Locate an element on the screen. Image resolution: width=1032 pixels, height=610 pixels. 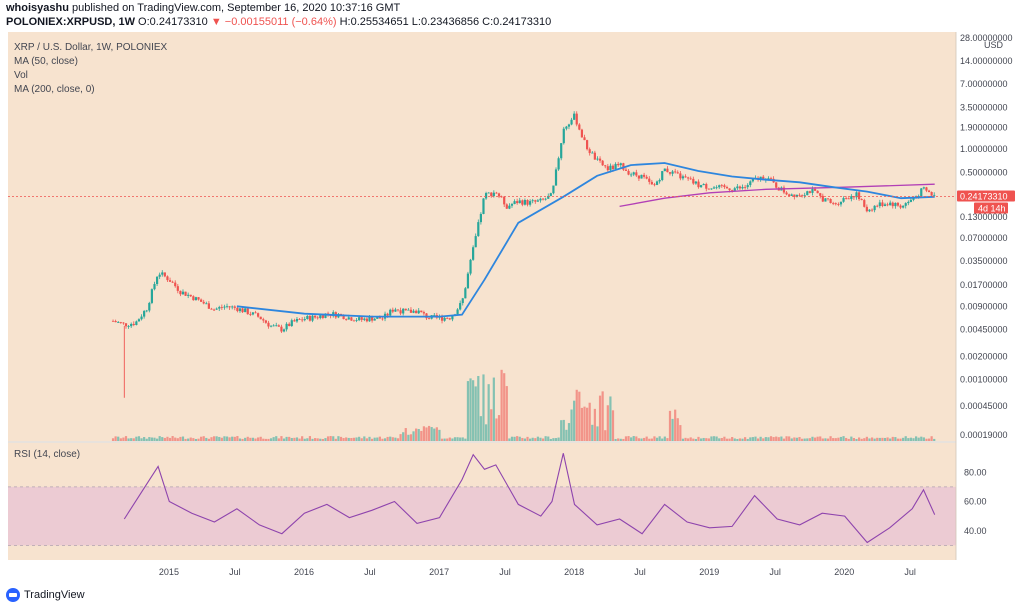
time-tick-label: 2017 is located at coordinates (439, 572).